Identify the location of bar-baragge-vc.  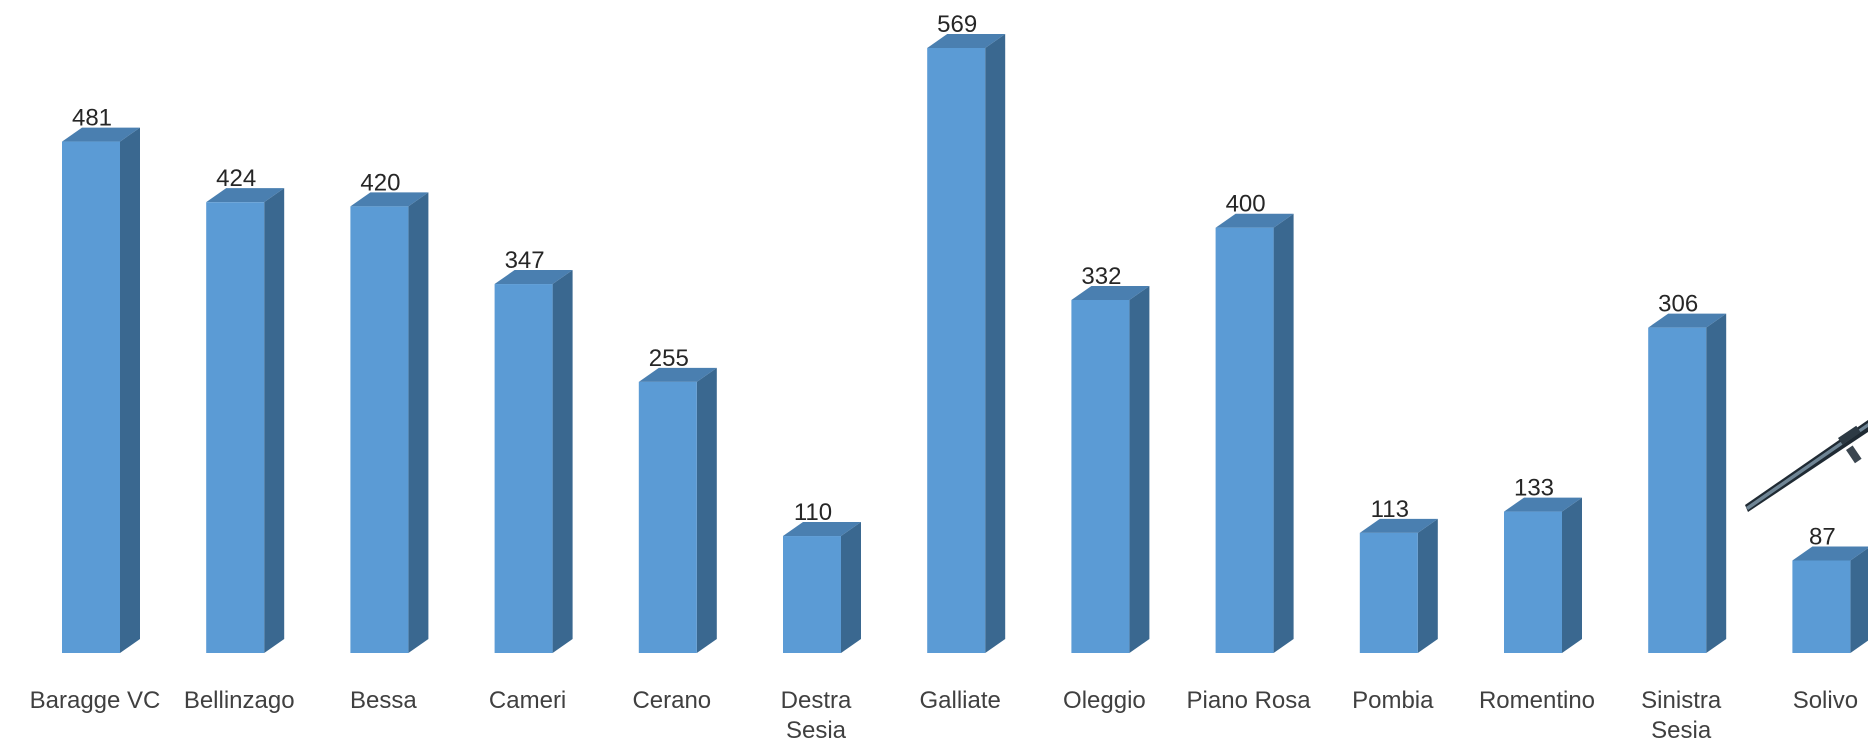
(101, 390).